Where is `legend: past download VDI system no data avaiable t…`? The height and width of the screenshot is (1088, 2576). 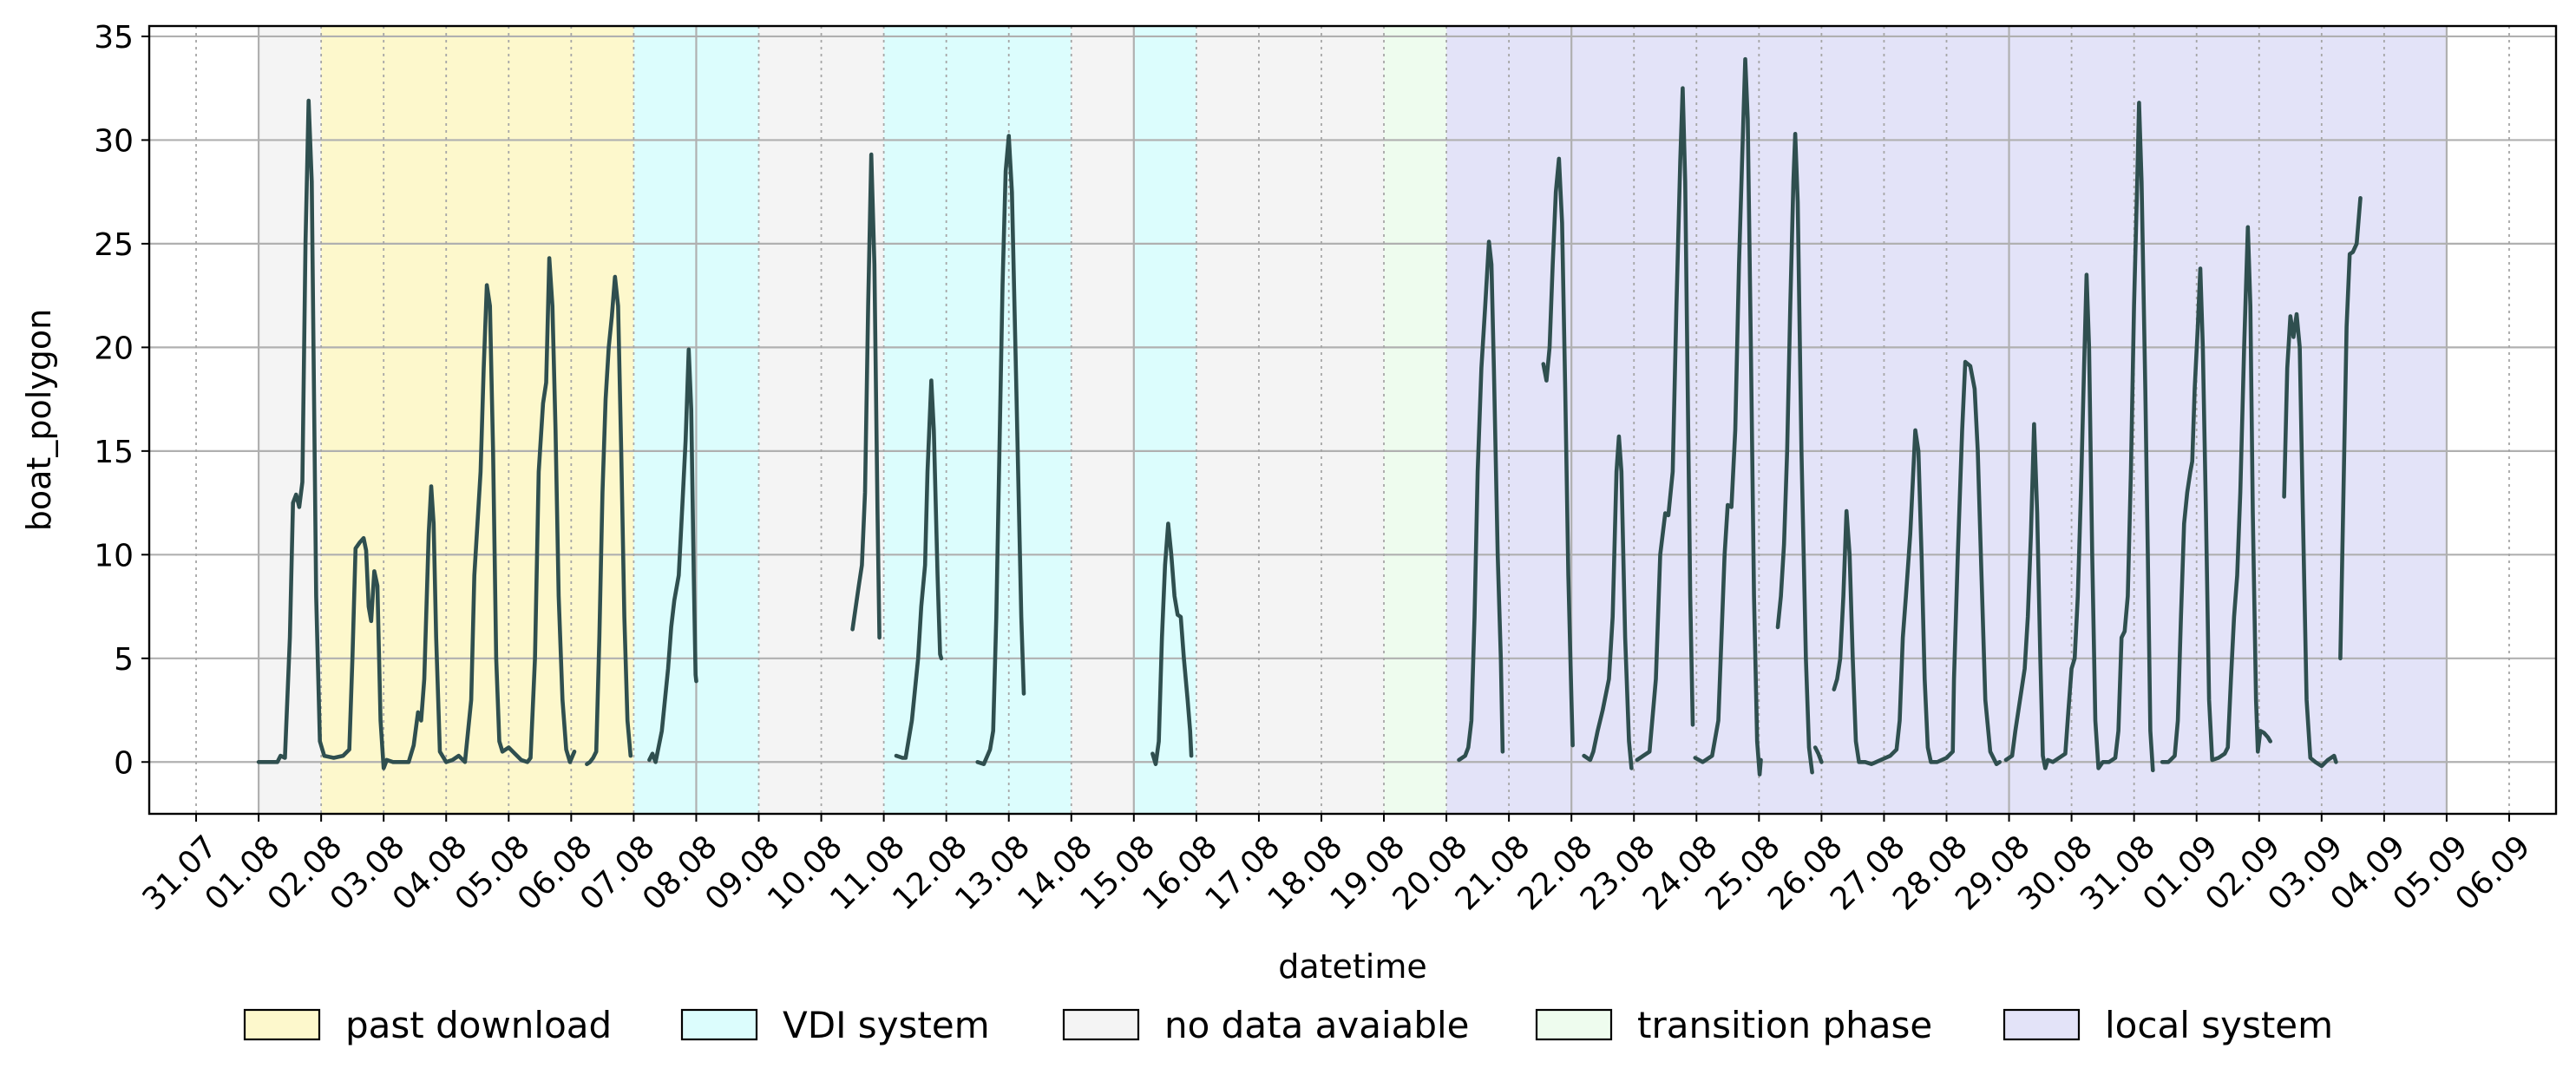
legend: past download VDI system no data avaiable t… is located at coordinates (1288, 1025).